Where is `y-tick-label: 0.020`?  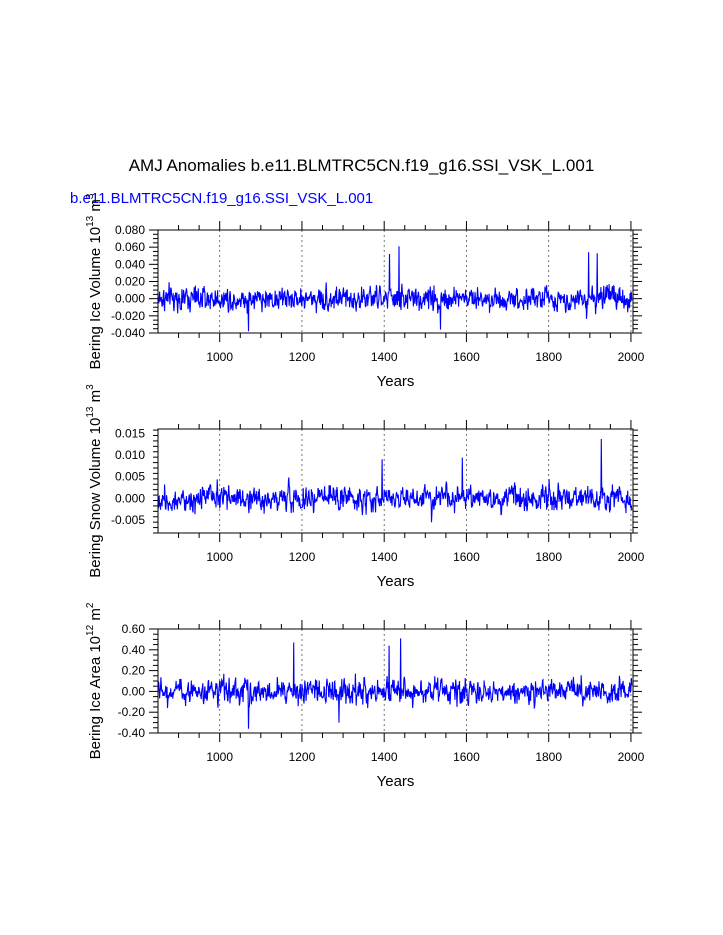 y-tick-label: 0.020 is located at coordinates (130, 282).